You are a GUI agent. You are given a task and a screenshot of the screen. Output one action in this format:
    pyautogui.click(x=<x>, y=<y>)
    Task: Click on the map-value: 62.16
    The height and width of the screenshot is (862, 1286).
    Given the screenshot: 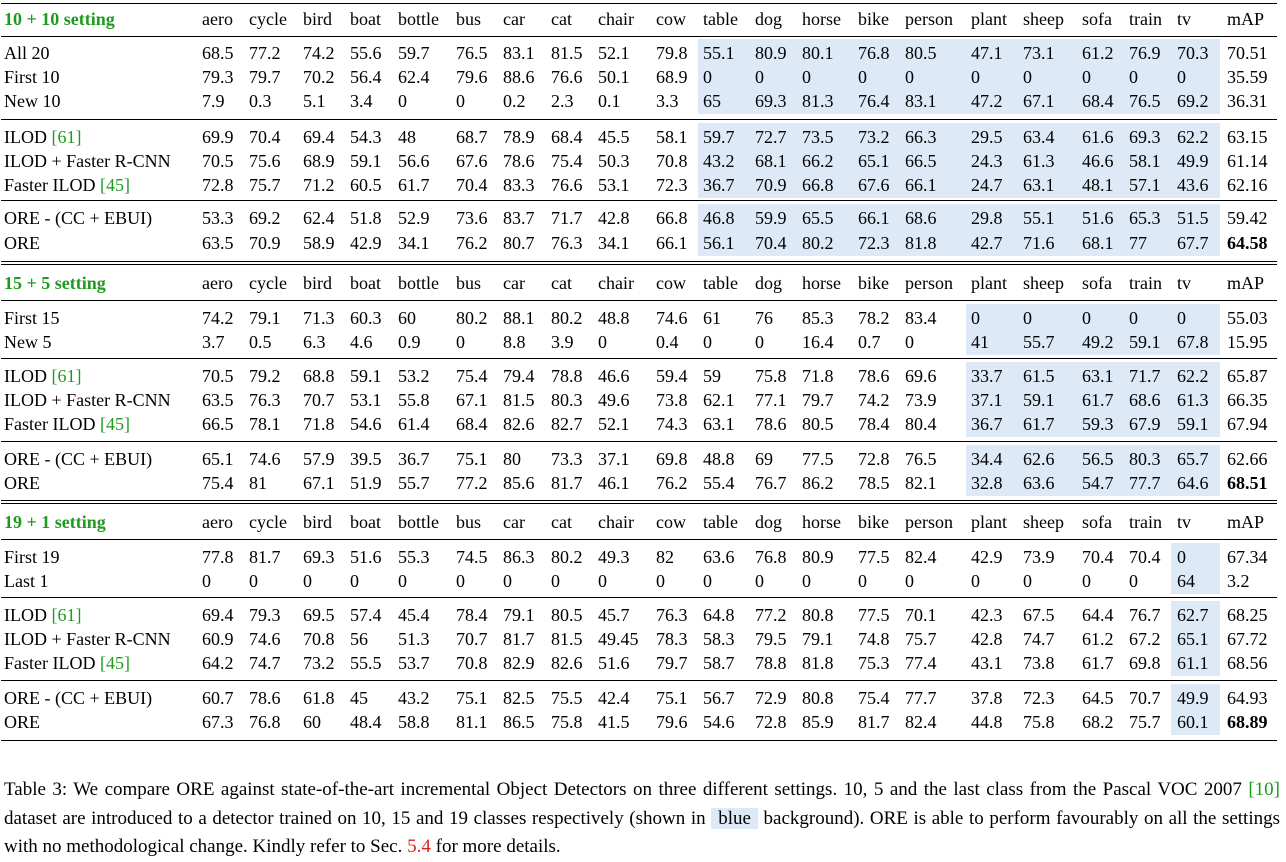 What is the action you would take?
    pyautogui.click(x=1247, y=185)
    